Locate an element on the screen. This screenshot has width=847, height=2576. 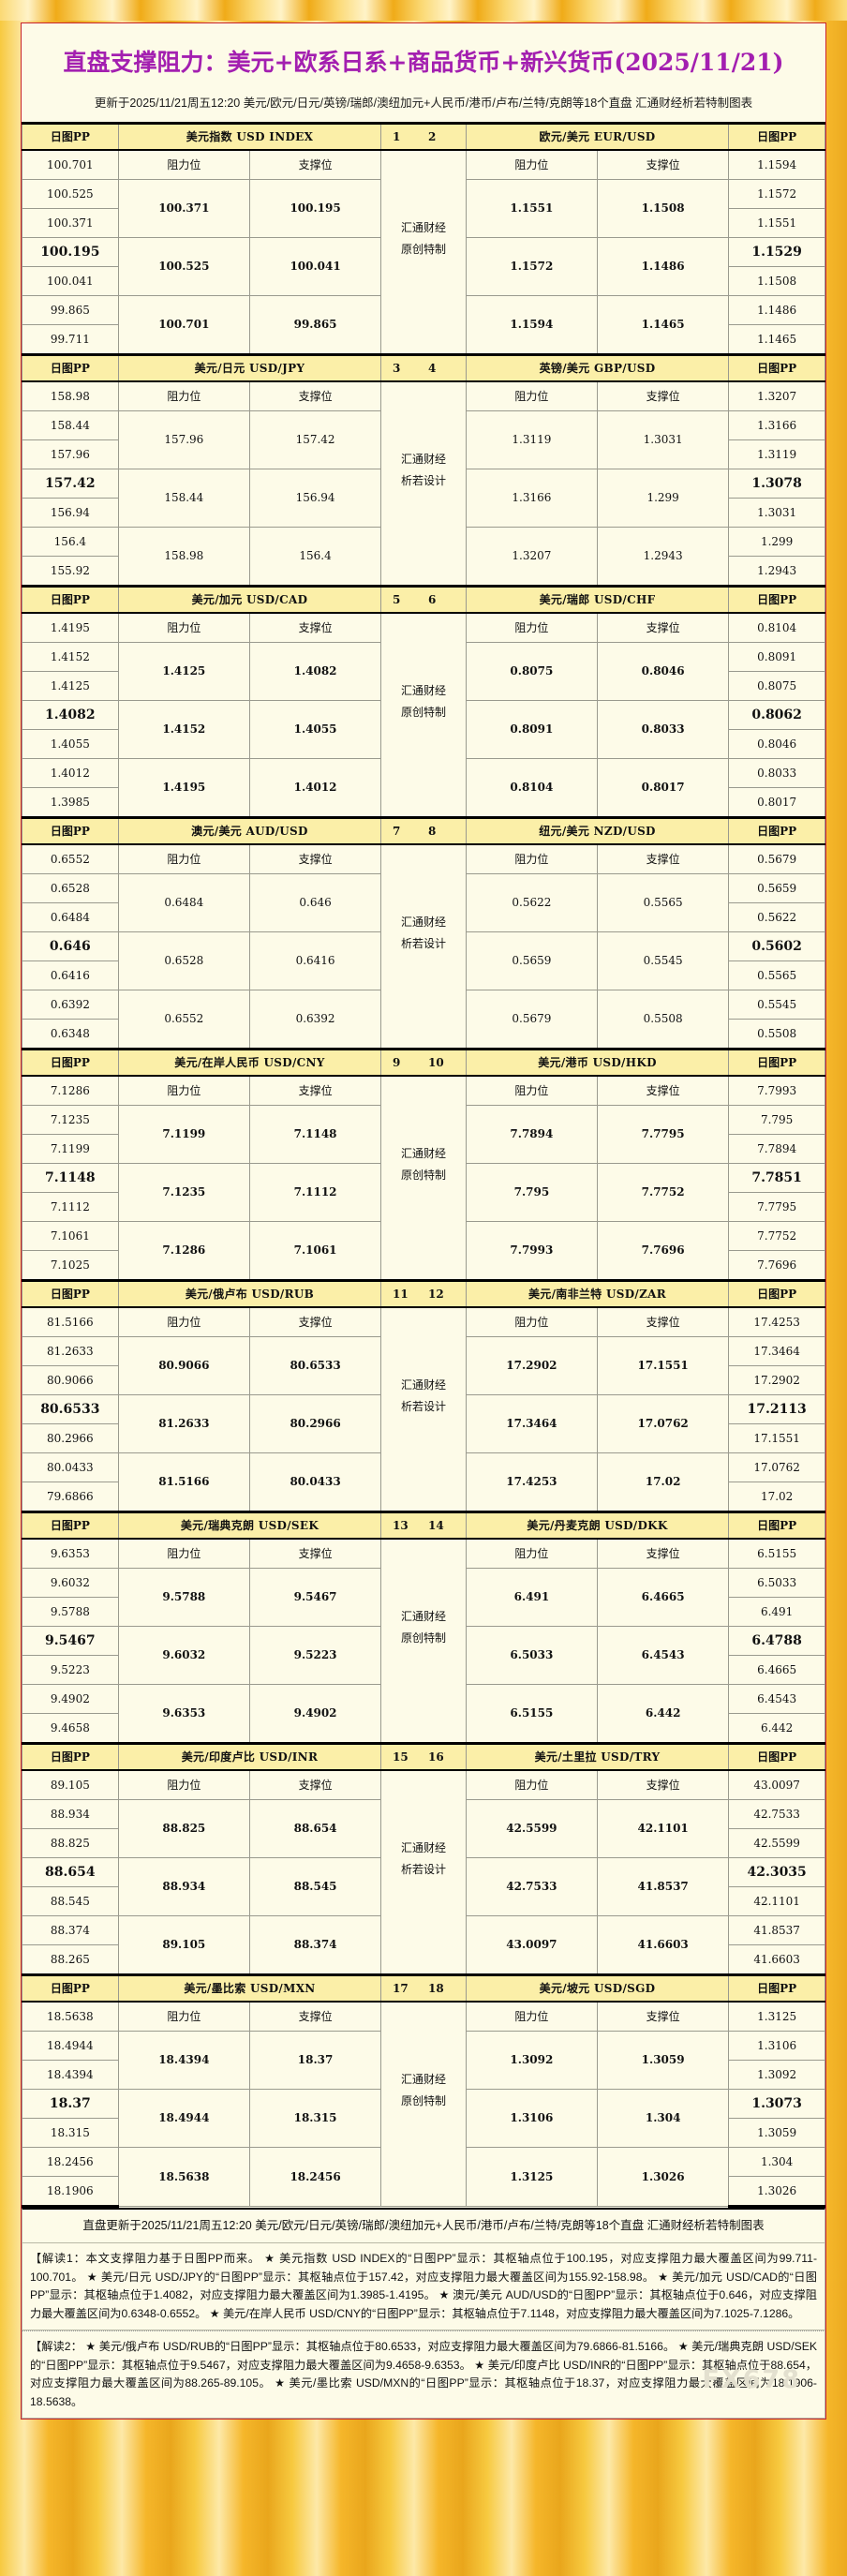
pivot-level-value: 99.711 is located at coordinates (71, 339).